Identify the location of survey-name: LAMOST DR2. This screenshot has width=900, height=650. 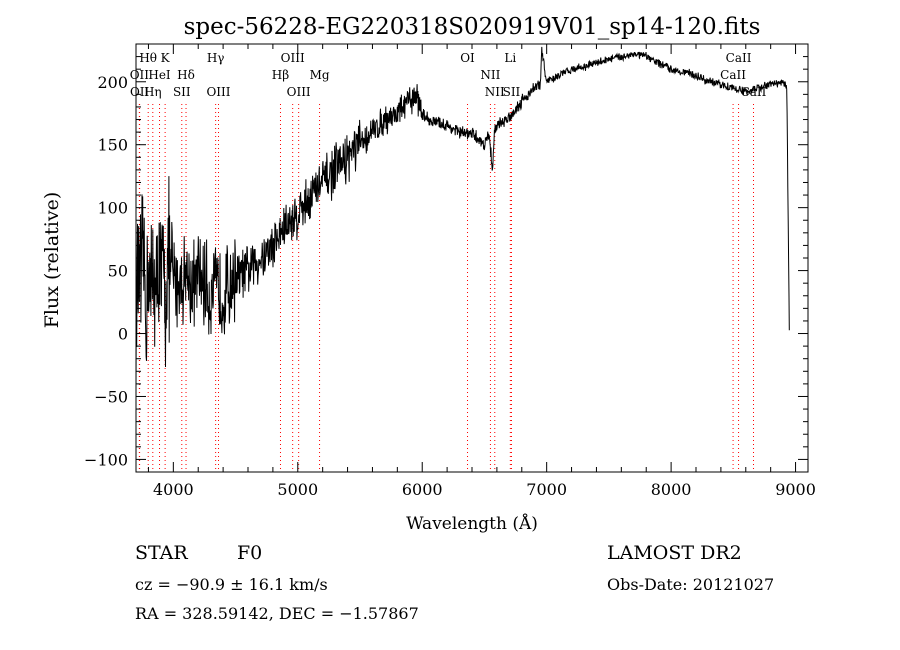
(674, 553).